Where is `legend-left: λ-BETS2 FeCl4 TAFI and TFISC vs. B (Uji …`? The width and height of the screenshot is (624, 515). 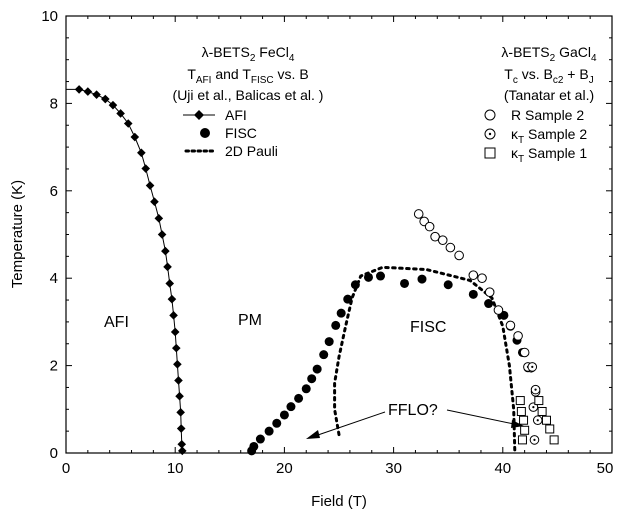 legend-left: λ-BETS2 FeCl4 TAFI and TFISC vs. B (Uji … is located at coordinates (248, 101).